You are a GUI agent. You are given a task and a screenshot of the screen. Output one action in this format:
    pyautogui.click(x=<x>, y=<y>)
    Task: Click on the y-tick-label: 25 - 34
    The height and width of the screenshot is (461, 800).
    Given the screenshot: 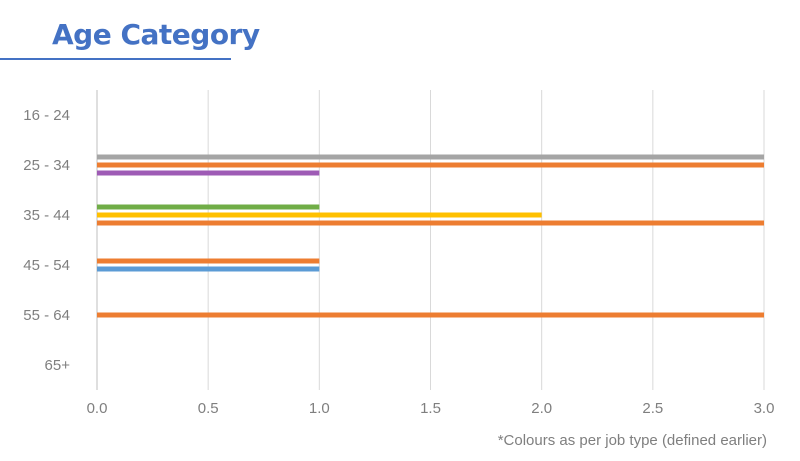 What is the action you would take?
    pyautogui.click(x=46, y=165)
    